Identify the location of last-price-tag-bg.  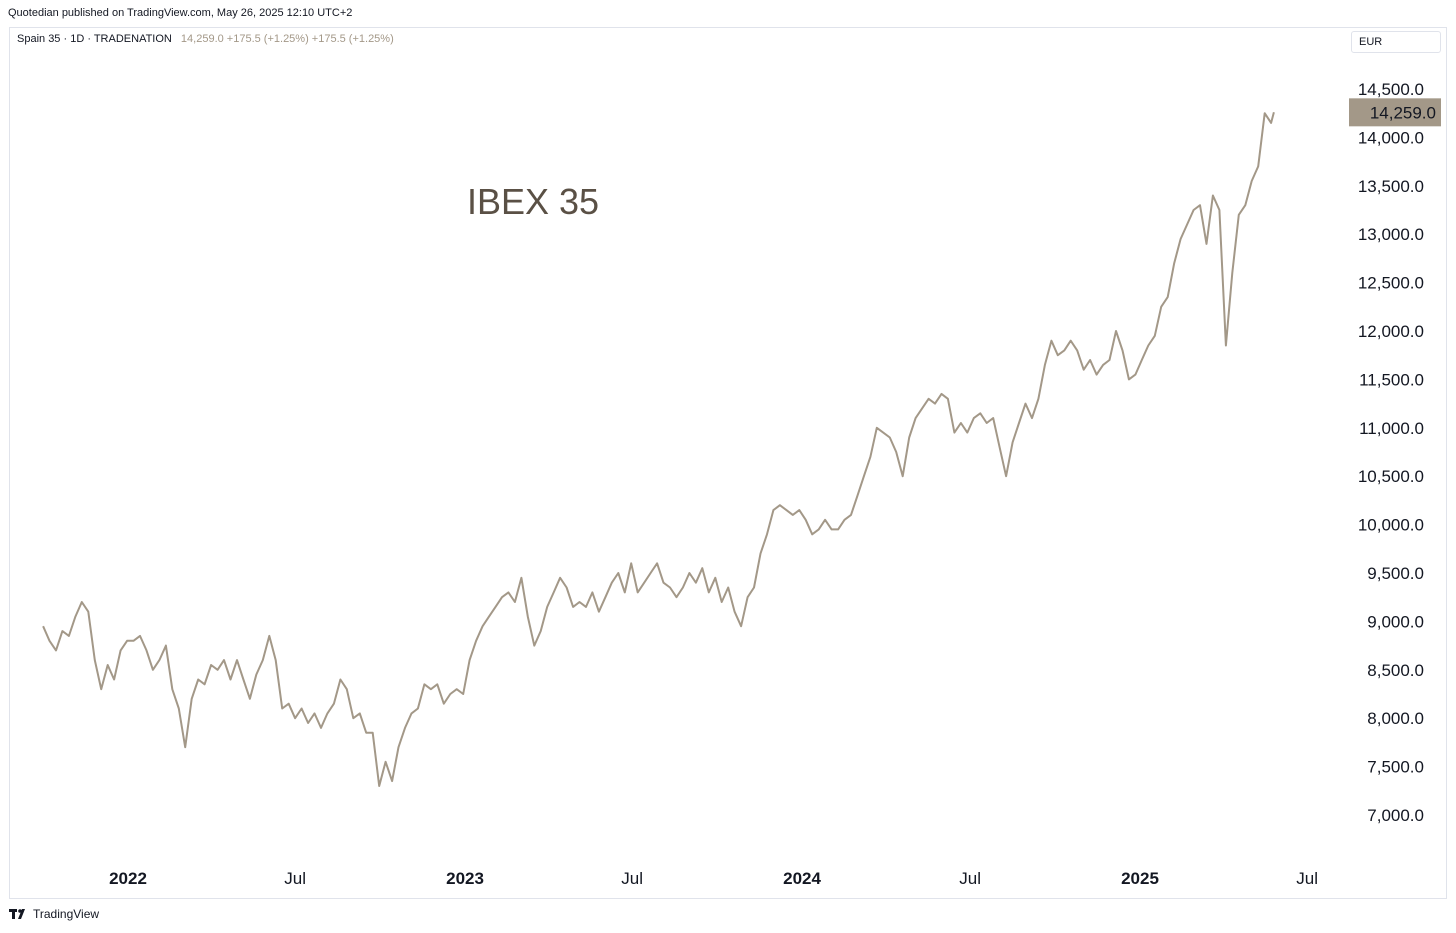
(1395, 112).